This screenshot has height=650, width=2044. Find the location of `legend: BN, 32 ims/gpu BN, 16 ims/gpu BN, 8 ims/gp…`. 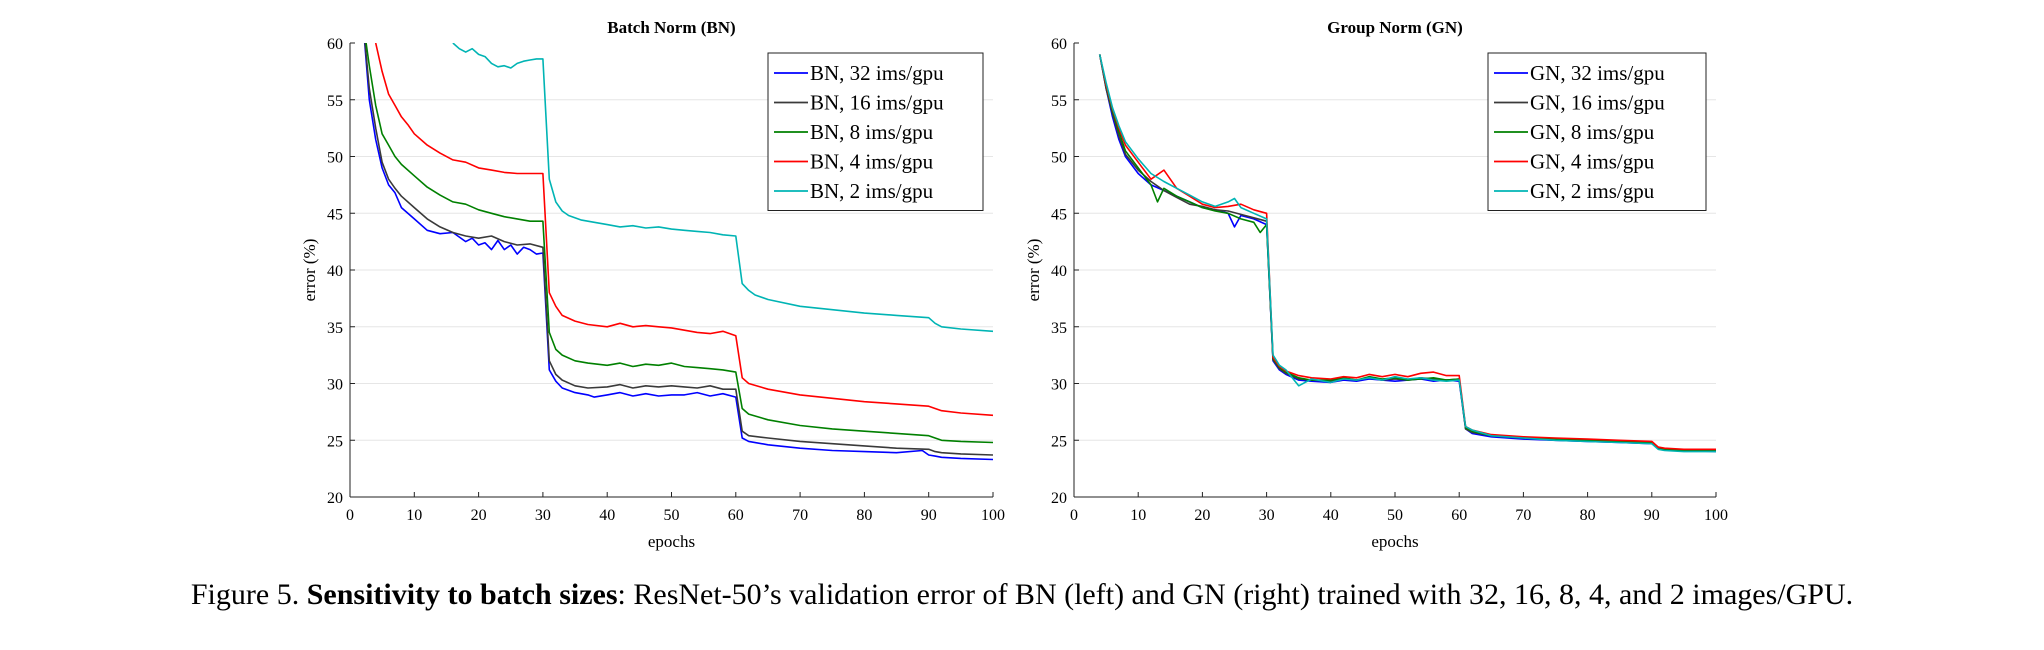

legend: BN, 32 ims/gpu BN, 16 ims/gpu BN, 8 ims/gp… is located at coordinates (875, 131).